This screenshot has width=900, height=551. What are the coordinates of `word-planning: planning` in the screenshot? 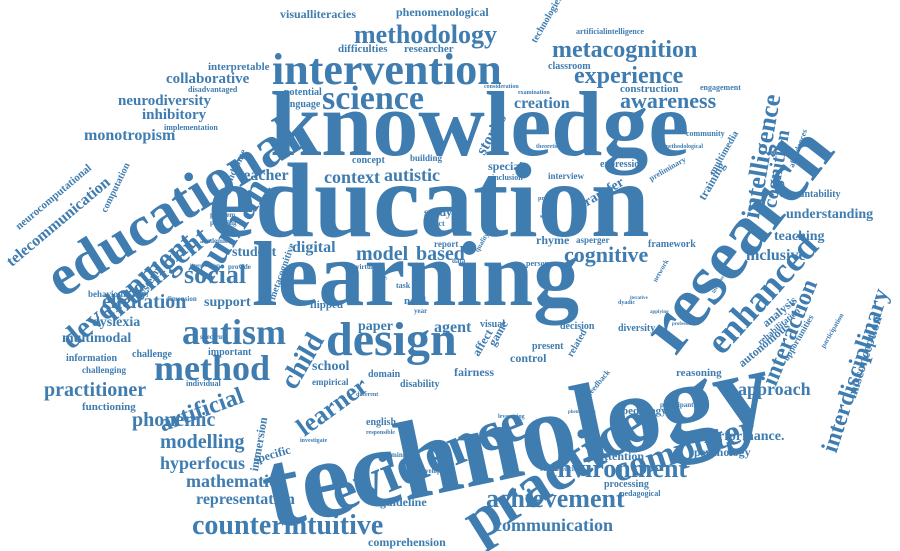 It's located at (223, 223).